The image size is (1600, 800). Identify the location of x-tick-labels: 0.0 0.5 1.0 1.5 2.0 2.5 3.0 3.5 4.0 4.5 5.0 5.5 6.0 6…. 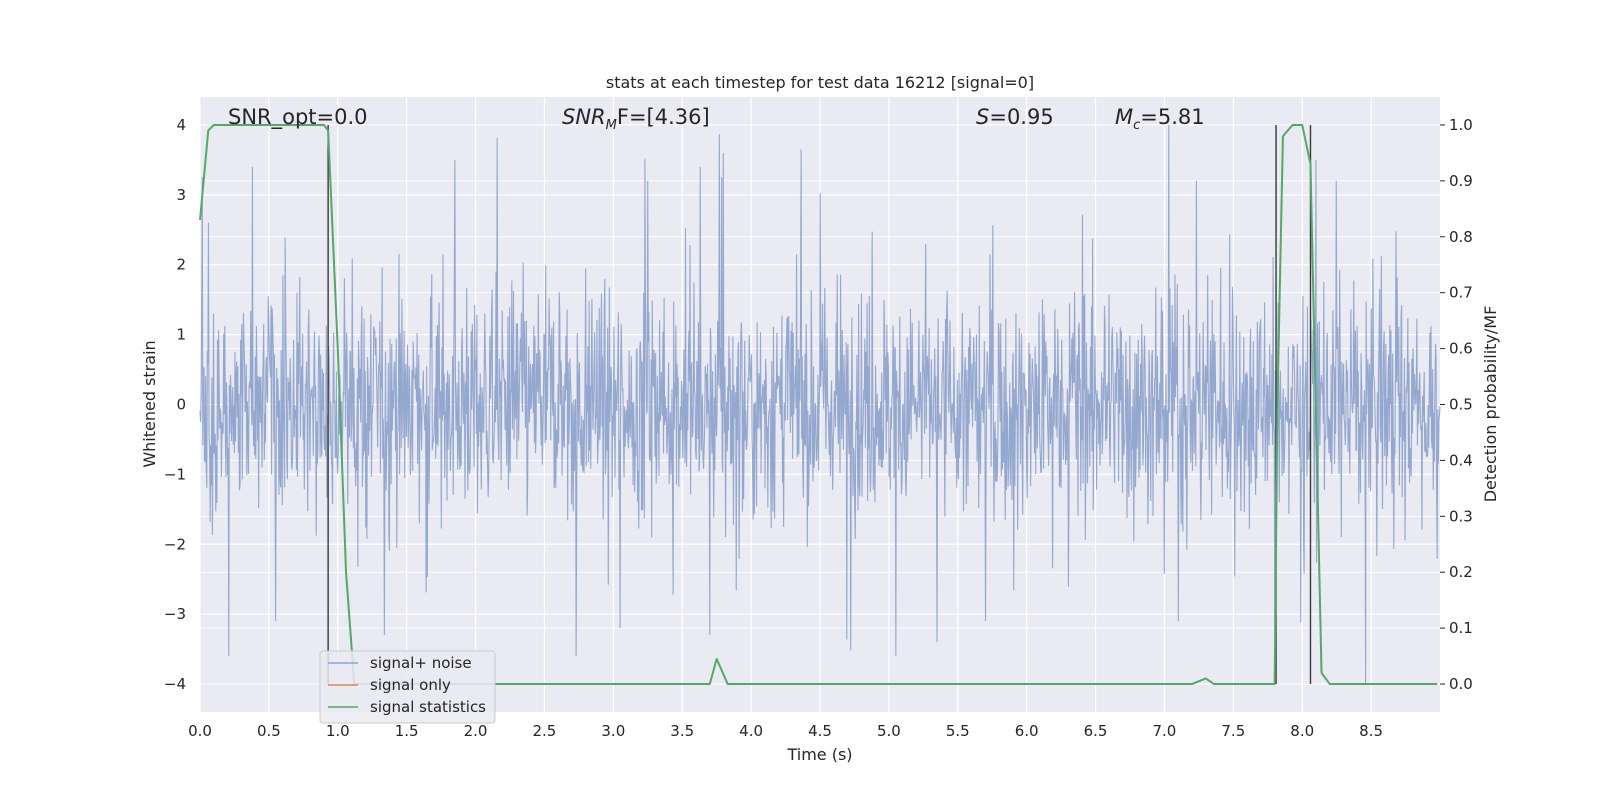
(785, 731).